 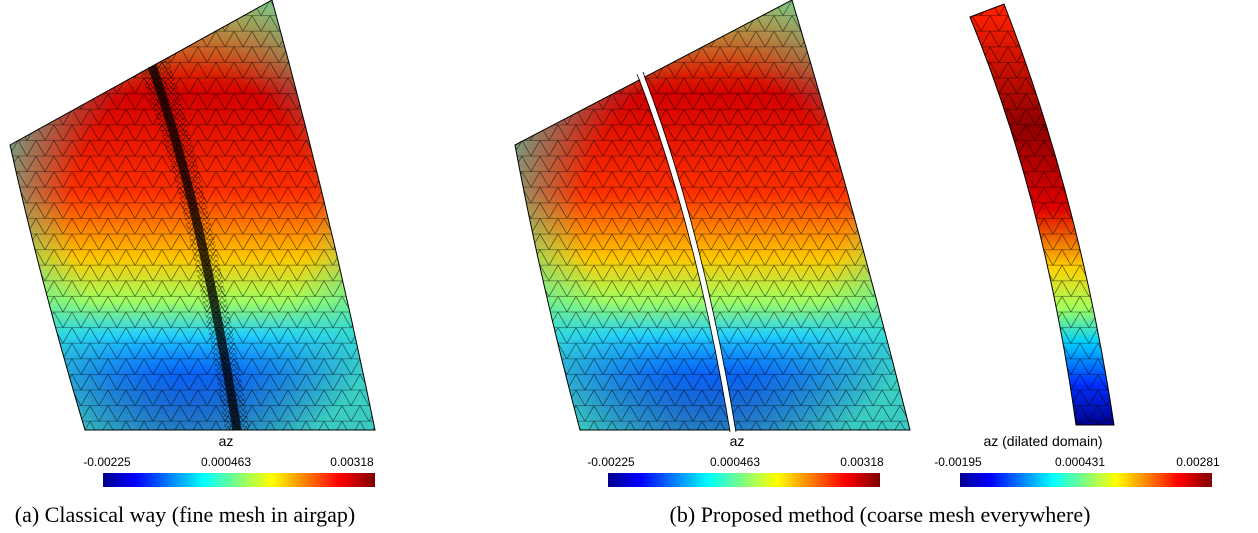 I want to click on panel-c-plot, so click(x=1042, y=214).